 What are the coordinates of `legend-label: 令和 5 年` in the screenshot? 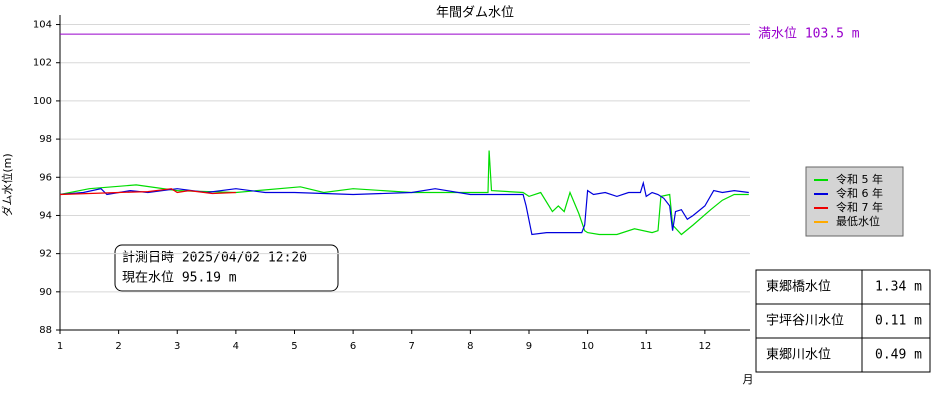 It's located at (859, 179).